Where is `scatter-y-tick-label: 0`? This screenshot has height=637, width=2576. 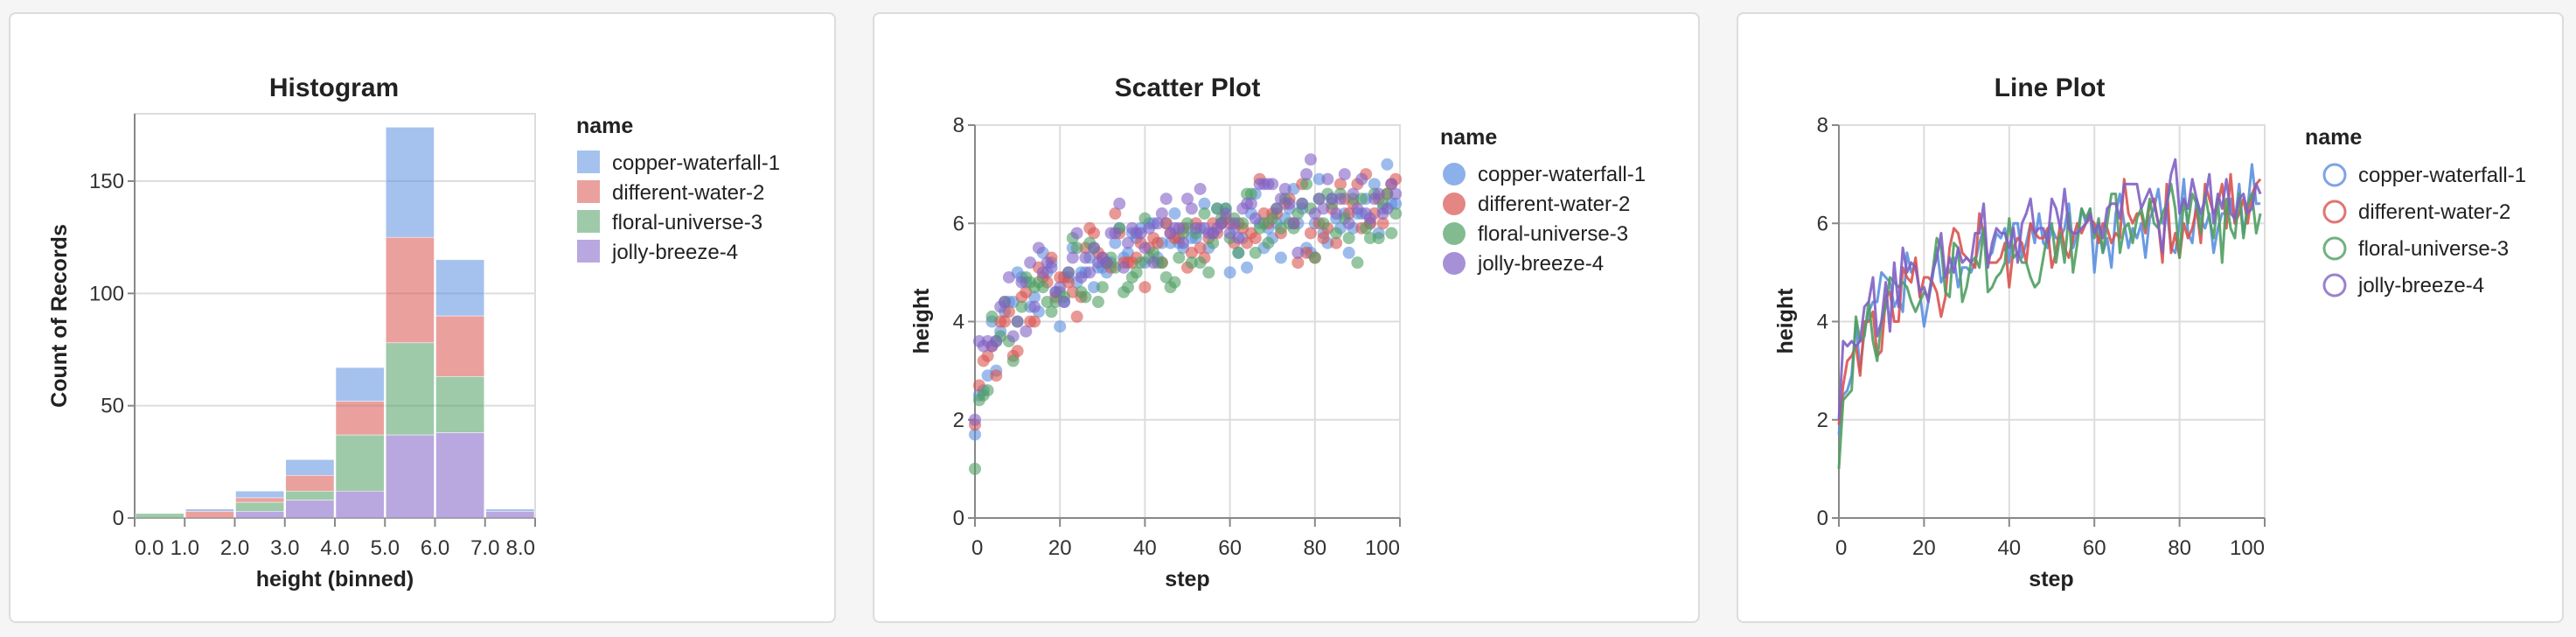 scatter-y-tick-label: 0 is located at coordinates (958, 518).